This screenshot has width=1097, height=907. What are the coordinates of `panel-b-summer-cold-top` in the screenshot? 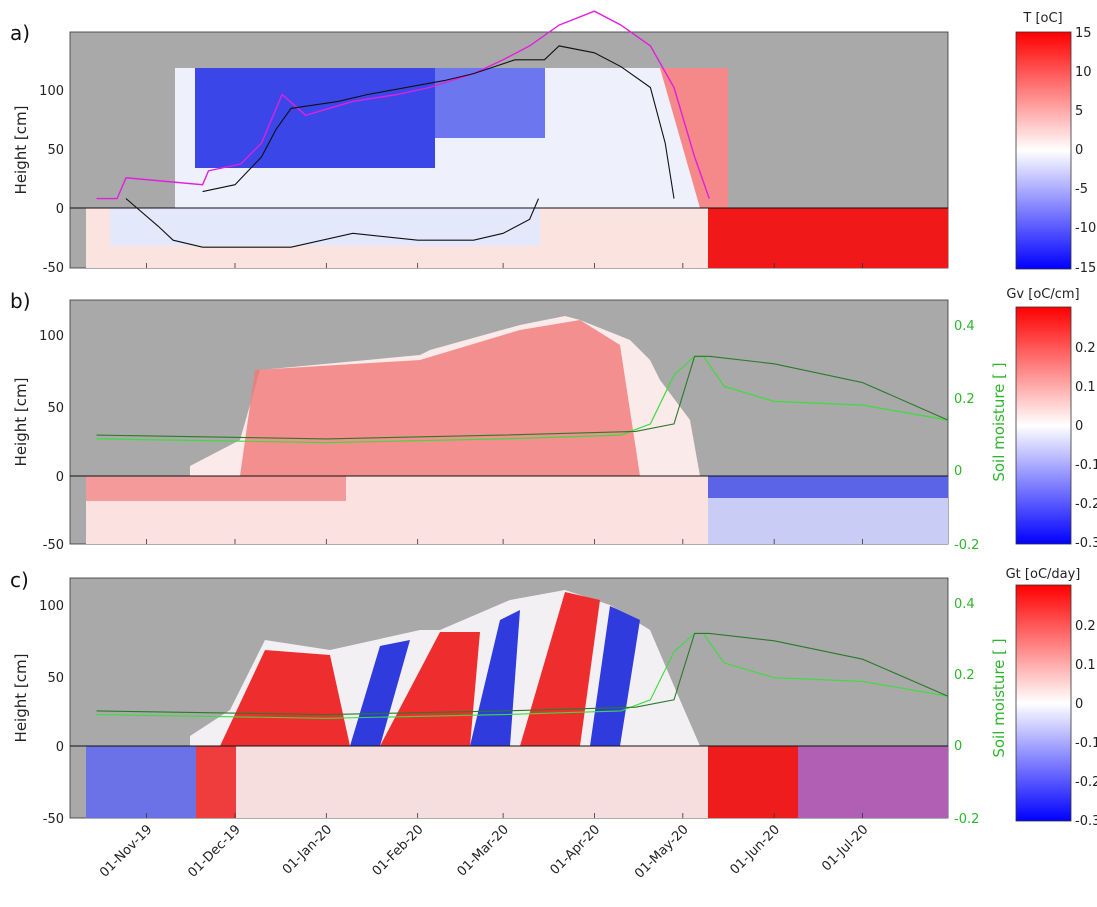 It's located at (828, 487).